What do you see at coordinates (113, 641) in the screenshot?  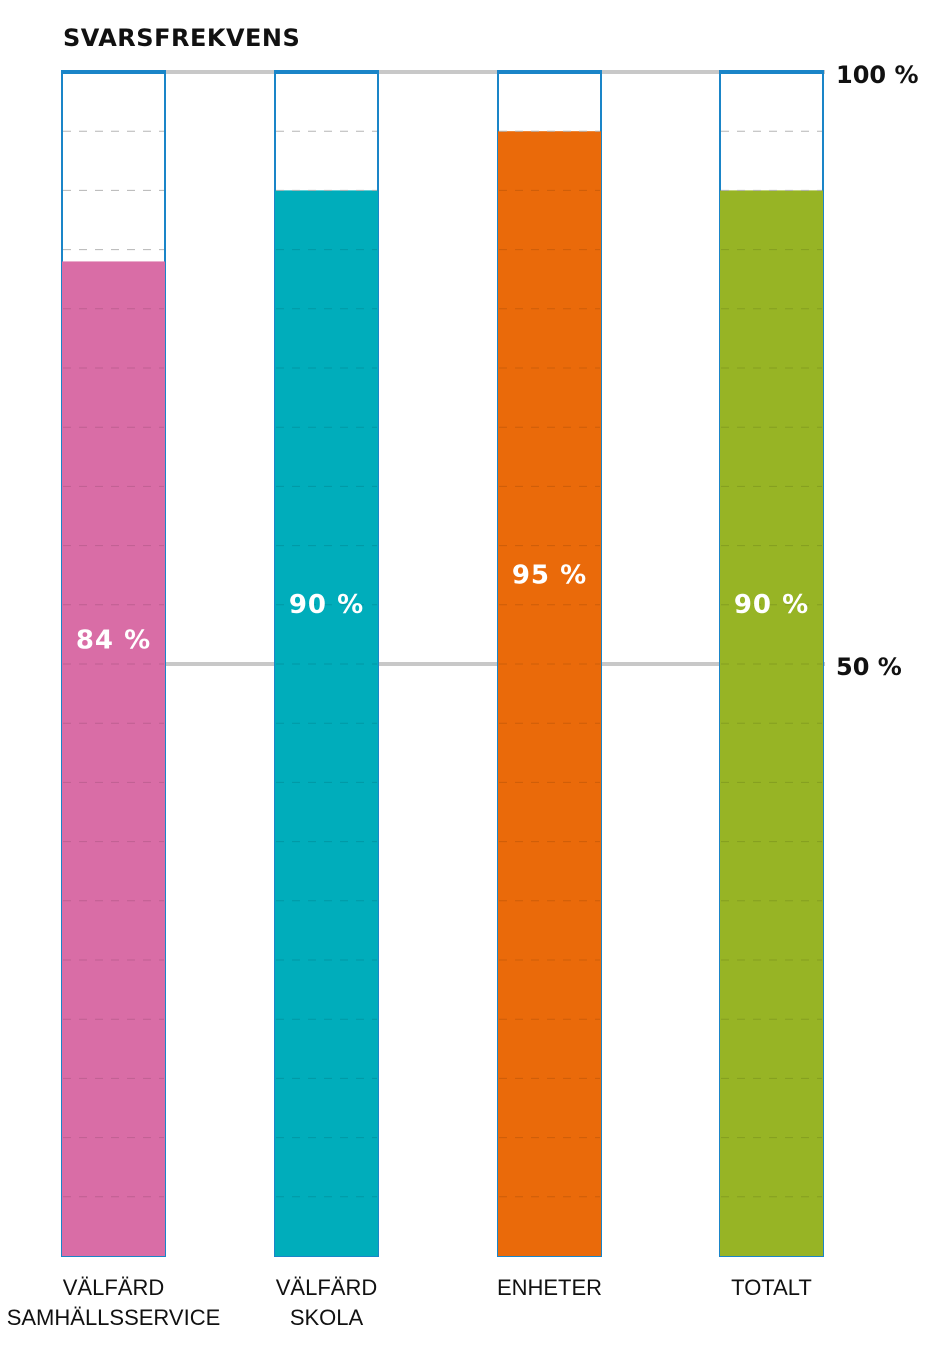 I see `data-label: 84 %` at bounding box center [113, 641].